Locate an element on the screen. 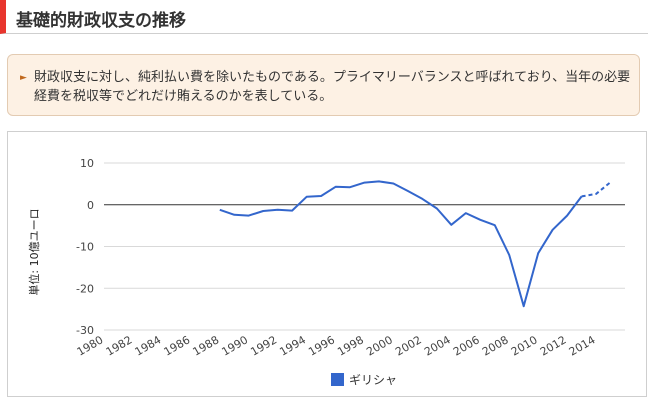  x-tick-label: 2008 is located at coordinates (495, 345).